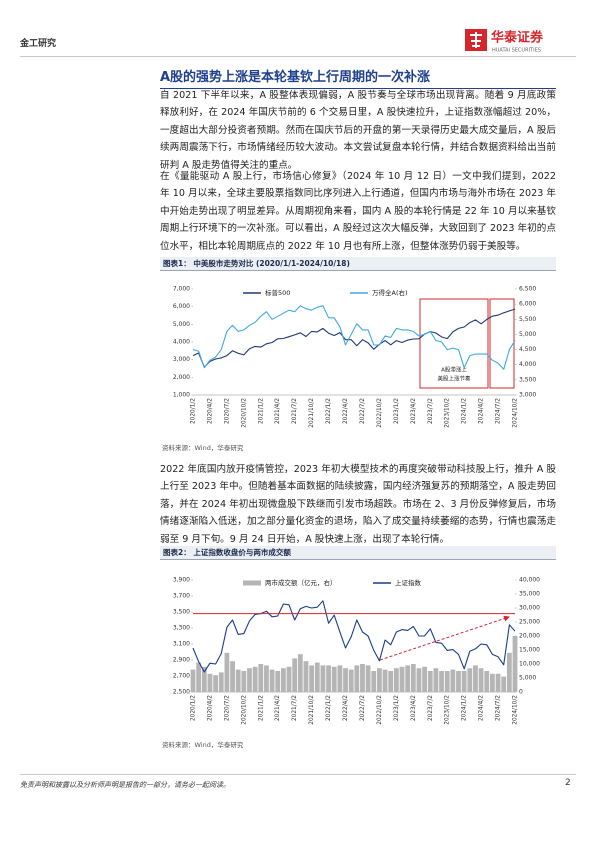  What do you see at coordinates (465, 411) in the screenshot?
I see `x-tick-label: 2024/1/2` at bounding box center [465, 411].